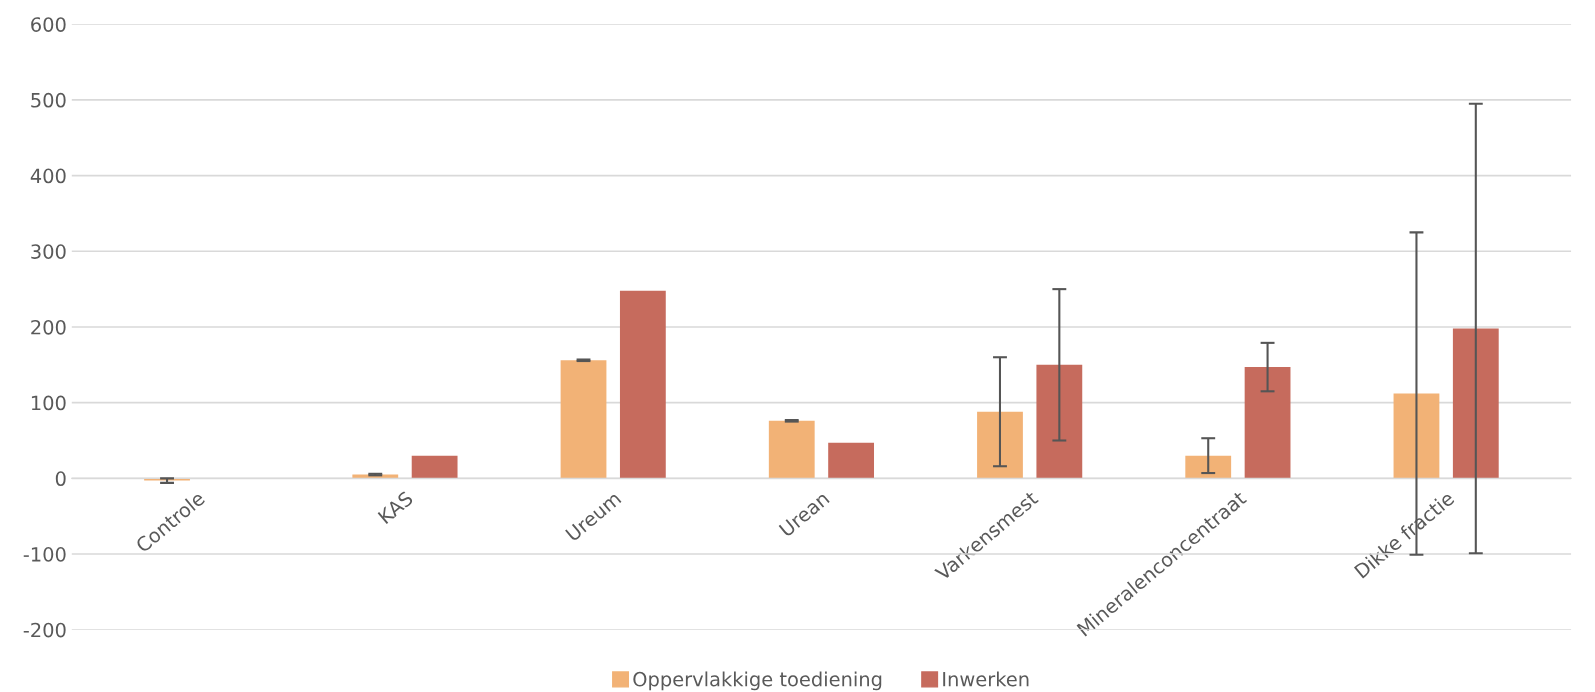 This screenshot has width=1595, height=692. I want to click on y-tick-label: 400, so click(48, 176).